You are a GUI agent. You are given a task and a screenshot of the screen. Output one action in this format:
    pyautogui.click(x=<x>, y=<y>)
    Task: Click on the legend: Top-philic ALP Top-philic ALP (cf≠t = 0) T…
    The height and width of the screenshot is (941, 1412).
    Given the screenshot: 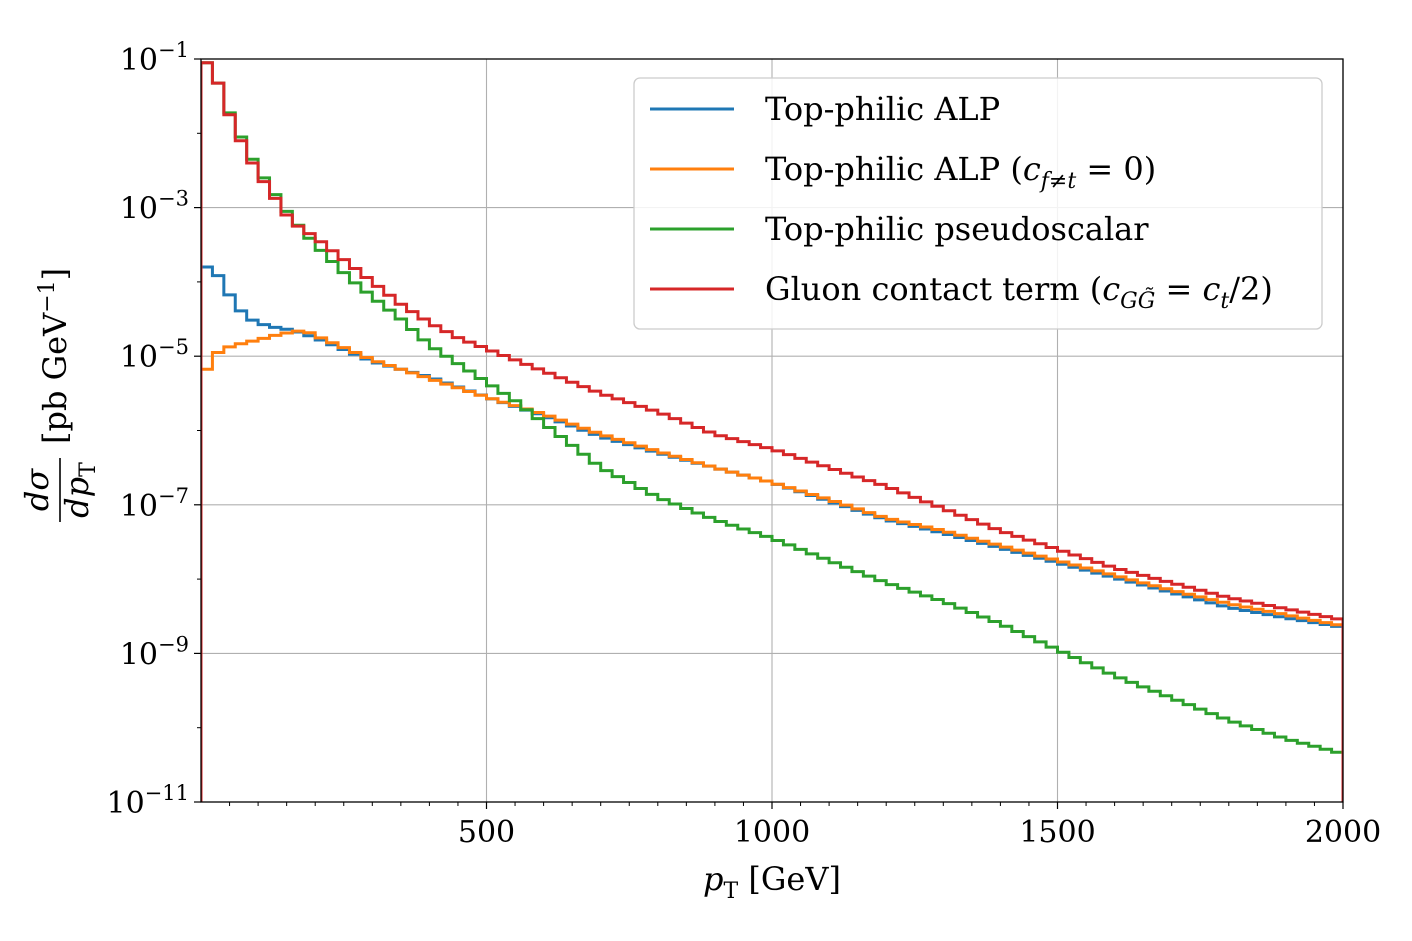 What is the action you would take?
    pyautogui.click(x=978, y=203)
    